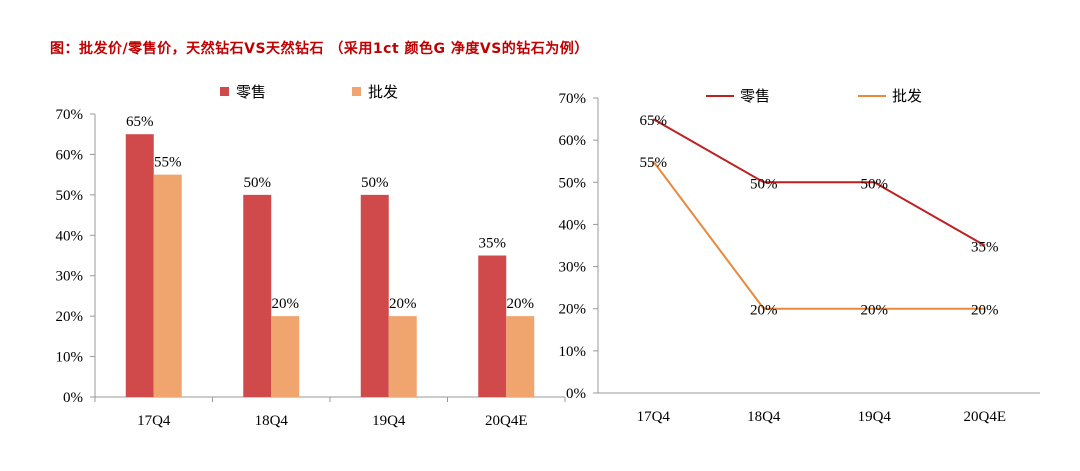 This screenshot has height=471, width=1080. Describe the element at coordinates (224, 91) in the screenshot. I see `bar-legend-swatch-retail` at that location.